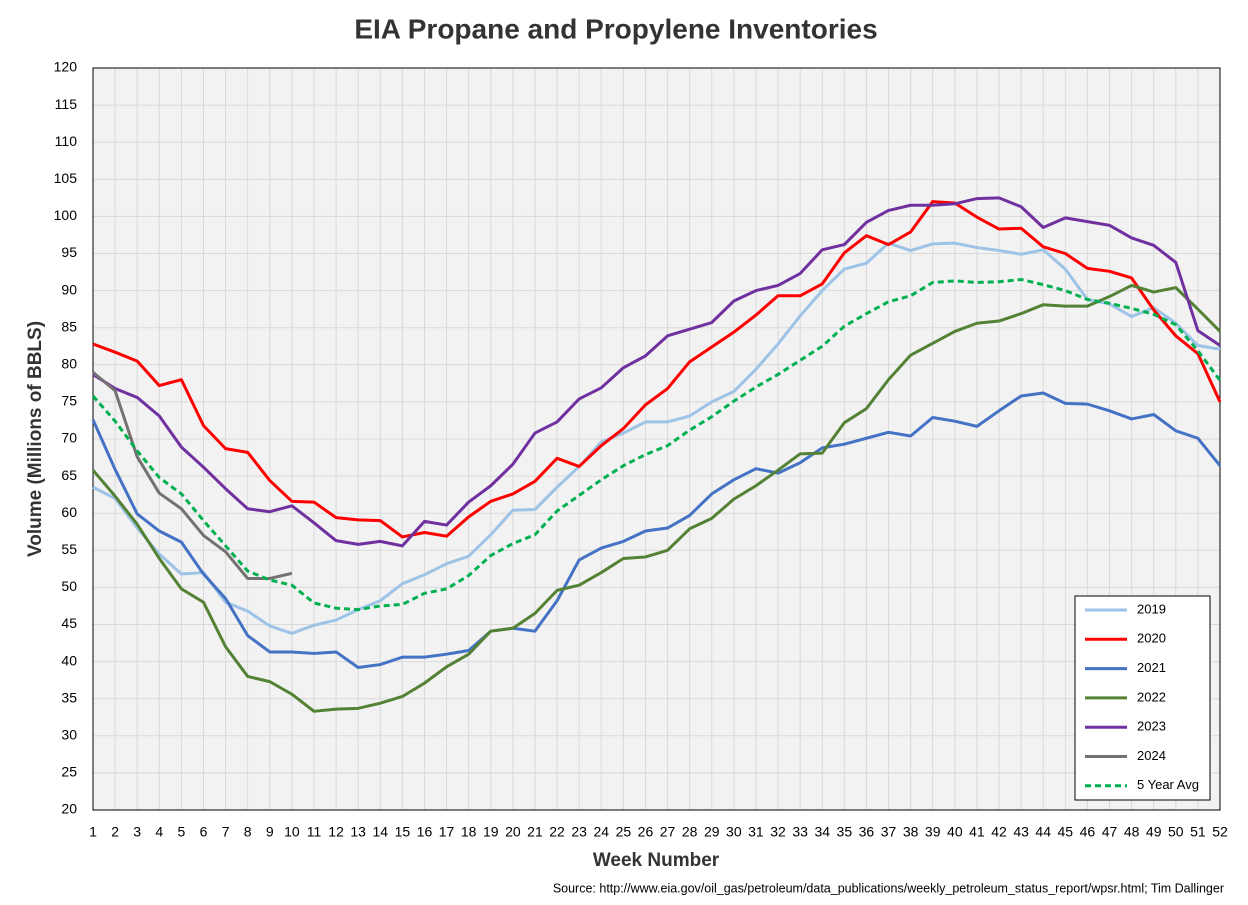  Describe the element at coordinates (1043, 832) in the screenshot. I see `x-tick-label: 44` at that location.